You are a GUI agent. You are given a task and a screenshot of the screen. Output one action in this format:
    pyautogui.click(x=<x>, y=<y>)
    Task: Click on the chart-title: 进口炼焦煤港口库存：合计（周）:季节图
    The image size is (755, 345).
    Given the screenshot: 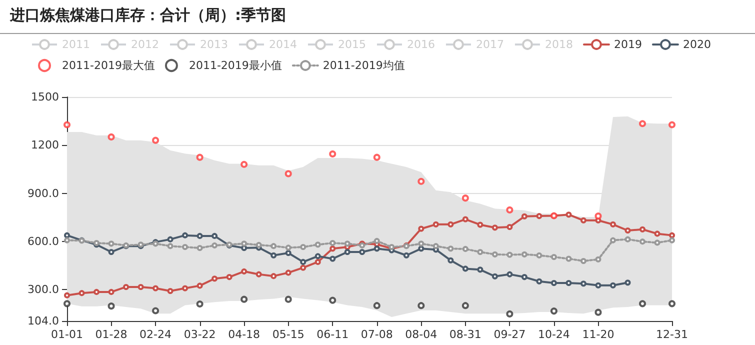 What is the action you would take?
    pyautogui.click(x=148, y=15)
    